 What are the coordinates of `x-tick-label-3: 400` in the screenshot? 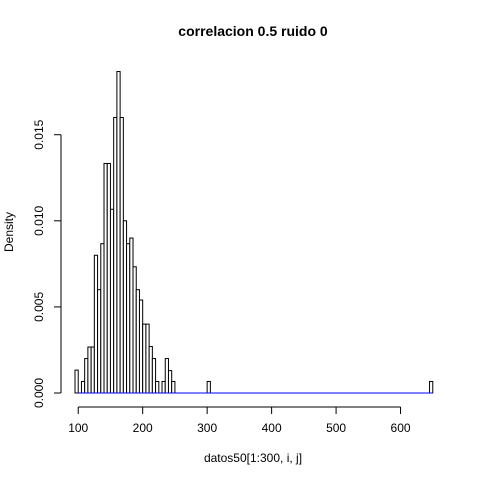 It's located at (272, 428).